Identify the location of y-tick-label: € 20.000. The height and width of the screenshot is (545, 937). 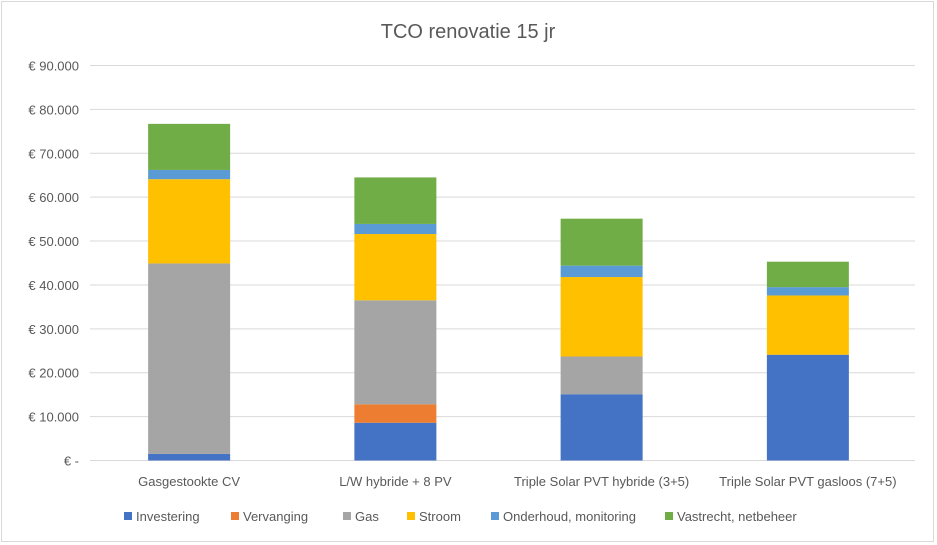
(53, 373).